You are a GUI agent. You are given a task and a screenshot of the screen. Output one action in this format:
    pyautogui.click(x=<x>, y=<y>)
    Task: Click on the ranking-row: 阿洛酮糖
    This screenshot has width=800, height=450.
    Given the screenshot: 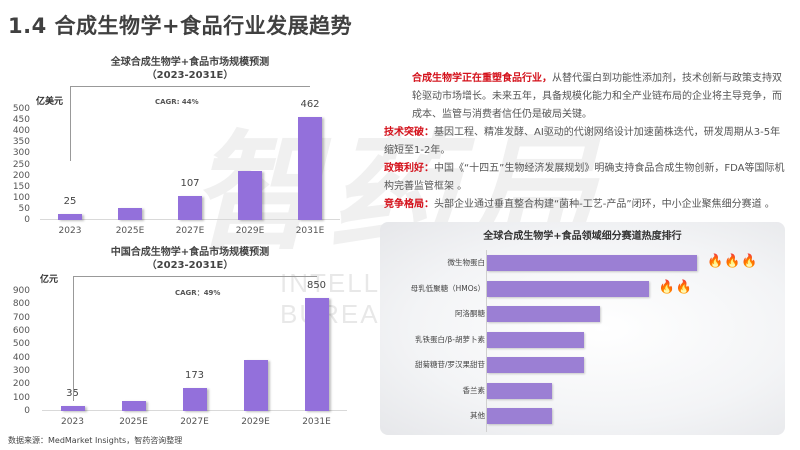 What is the action you would take?
    pyautogui.click(x=582, y=314)
    